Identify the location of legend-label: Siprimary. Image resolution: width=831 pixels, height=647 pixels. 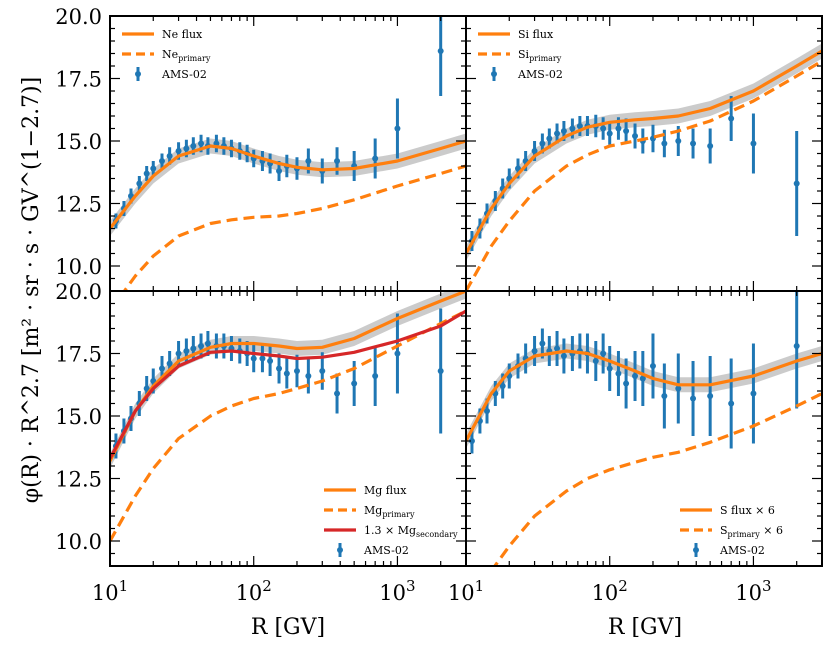
(540, 55).